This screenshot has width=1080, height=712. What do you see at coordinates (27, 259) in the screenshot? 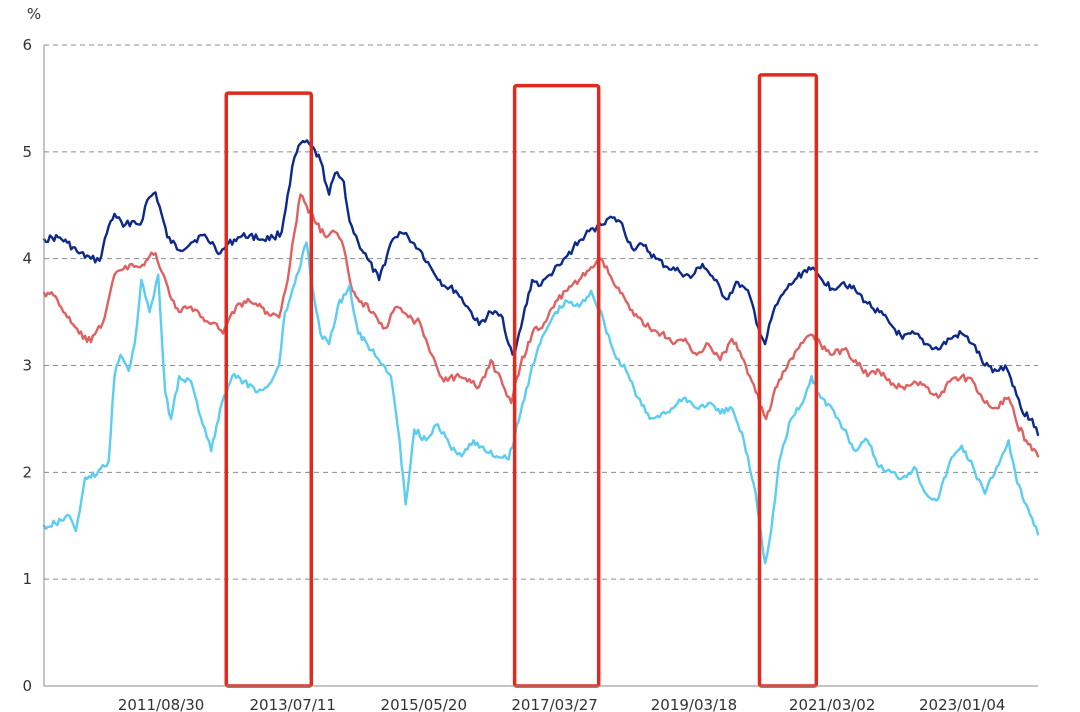
I see `y-tick-label: 4` at bounding box center [27, 259].